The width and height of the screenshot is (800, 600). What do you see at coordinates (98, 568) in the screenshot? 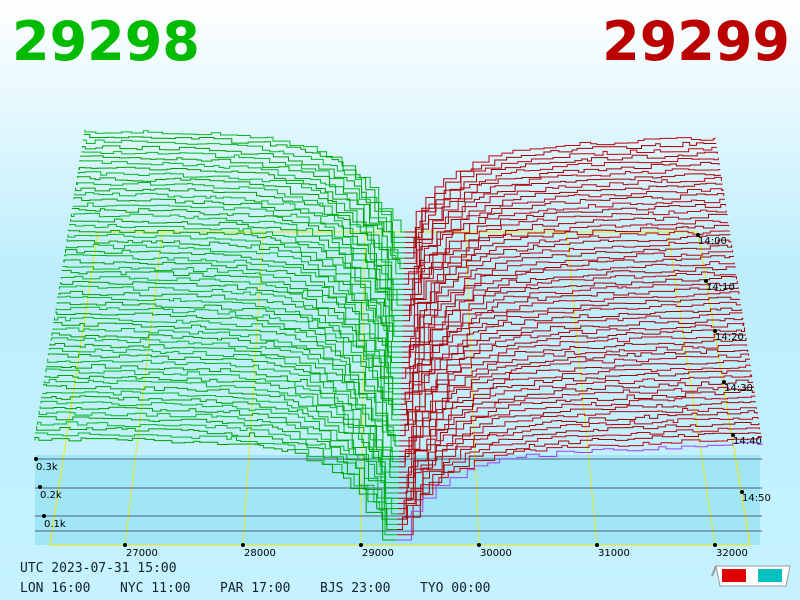
I see `utc-time: UTC 2023-07-31 15:00` at bounding box center [98, 568].